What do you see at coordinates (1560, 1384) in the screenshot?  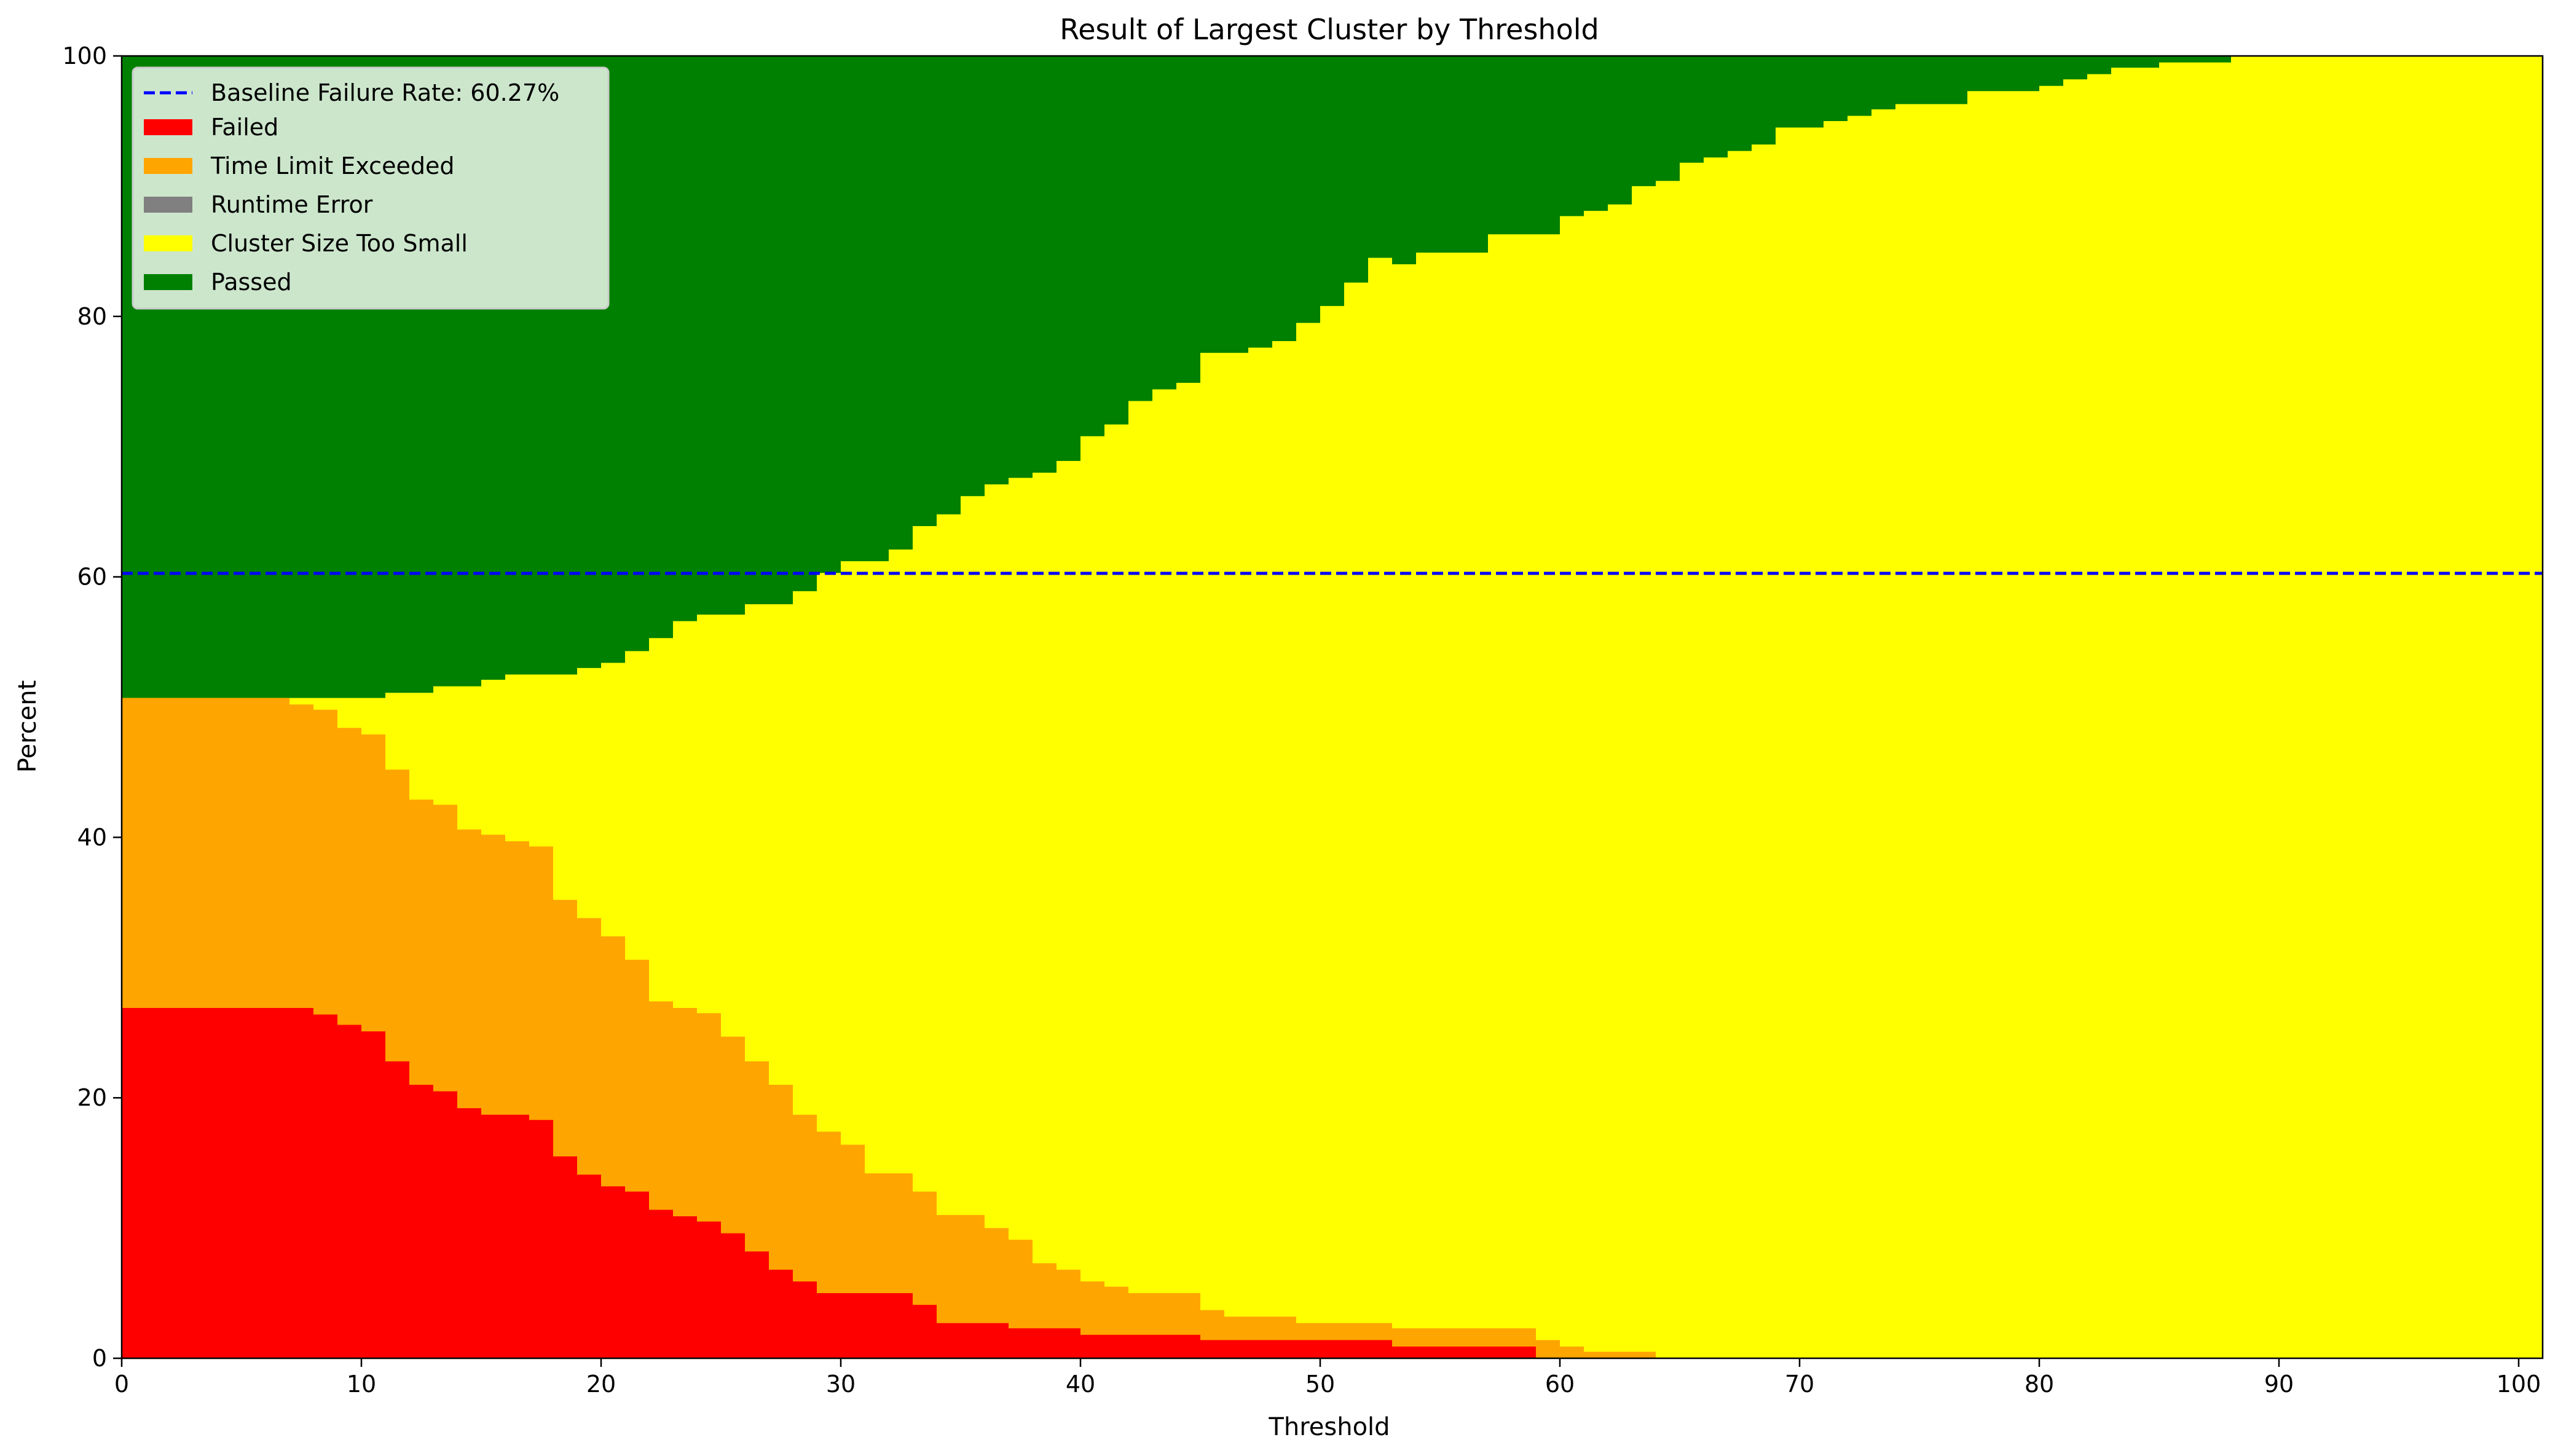 I see `x-tick-label: 60` at bounding box center [1560, 1384].